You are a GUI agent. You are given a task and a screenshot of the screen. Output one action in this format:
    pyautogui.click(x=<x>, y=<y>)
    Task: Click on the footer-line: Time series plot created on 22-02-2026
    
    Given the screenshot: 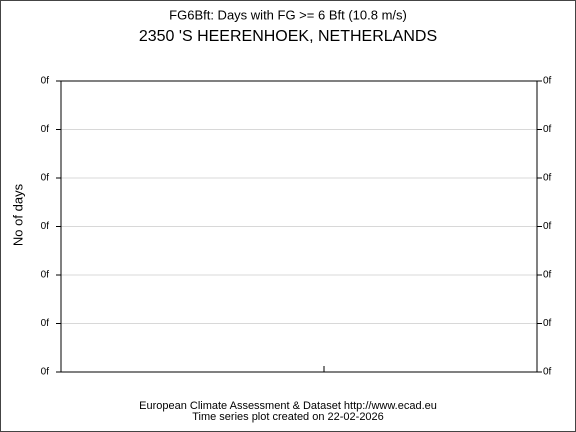 What is the action you would take?
    pyautogui.click(x=288, y=417)
    